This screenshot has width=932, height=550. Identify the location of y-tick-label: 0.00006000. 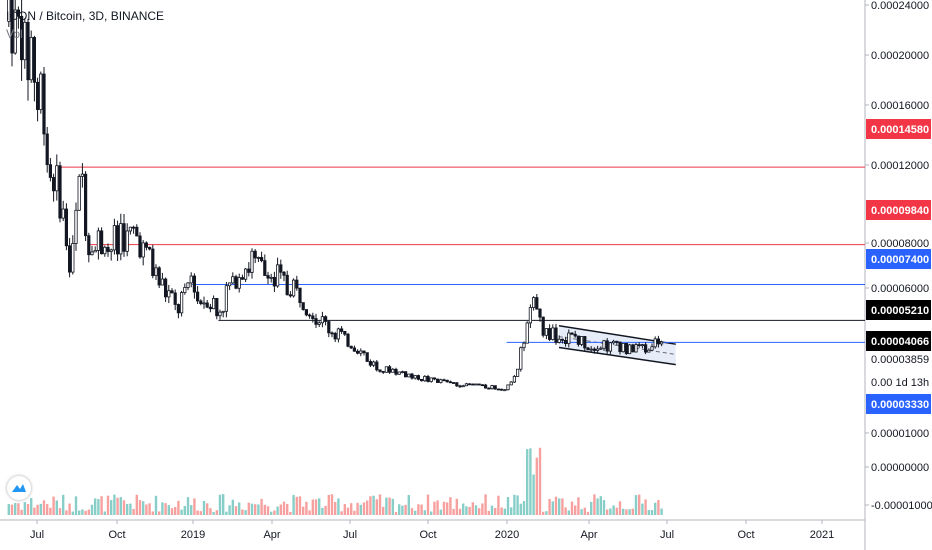
(900, 289).